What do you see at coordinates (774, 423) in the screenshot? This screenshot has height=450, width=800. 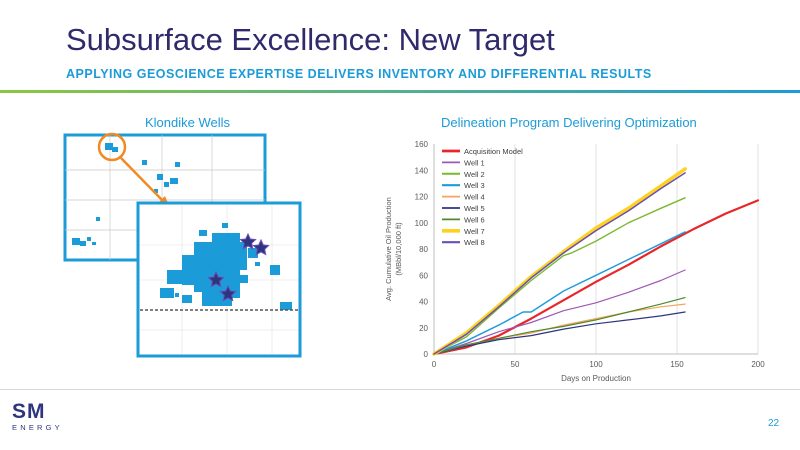 I see `page-number: 22` at bounding box center [774, 423].